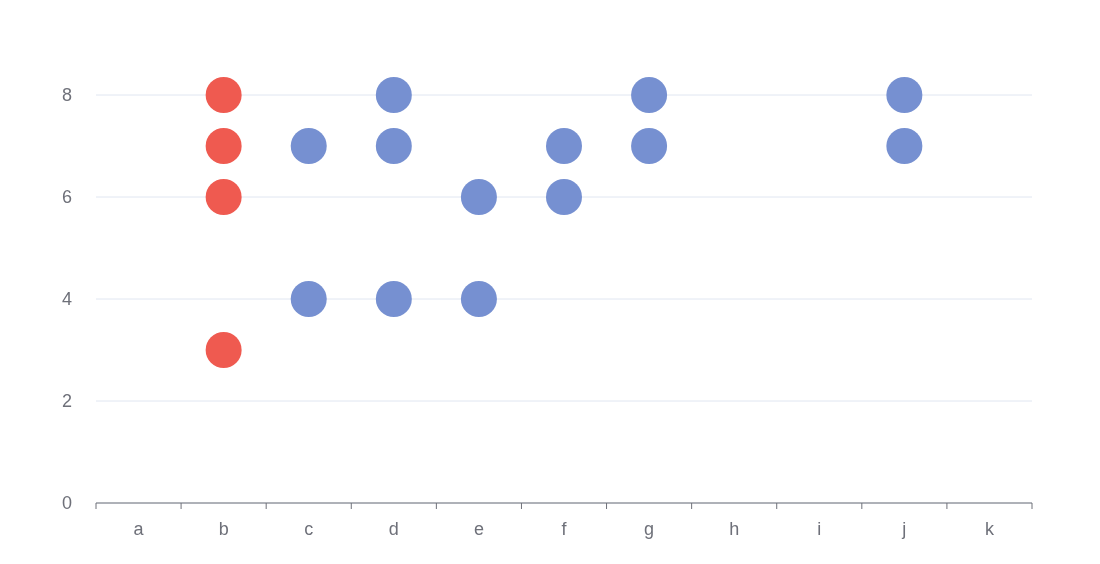 The width and height of the screenshot is (1100, 564). What do you see at coordinates (66, 197) in the screenshot?
I see `y-tick-label: 6` at bounding box center [66, 197].